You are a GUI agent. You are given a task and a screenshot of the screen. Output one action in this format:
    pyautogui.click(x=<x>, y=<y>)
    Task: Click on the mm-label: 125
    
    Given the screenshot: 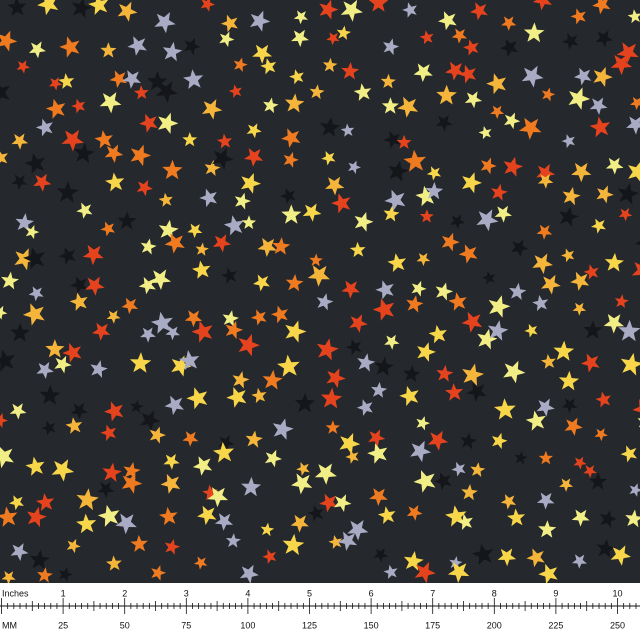 What is the action you would take?
    pyautogui.click(x=309, y=625)
    